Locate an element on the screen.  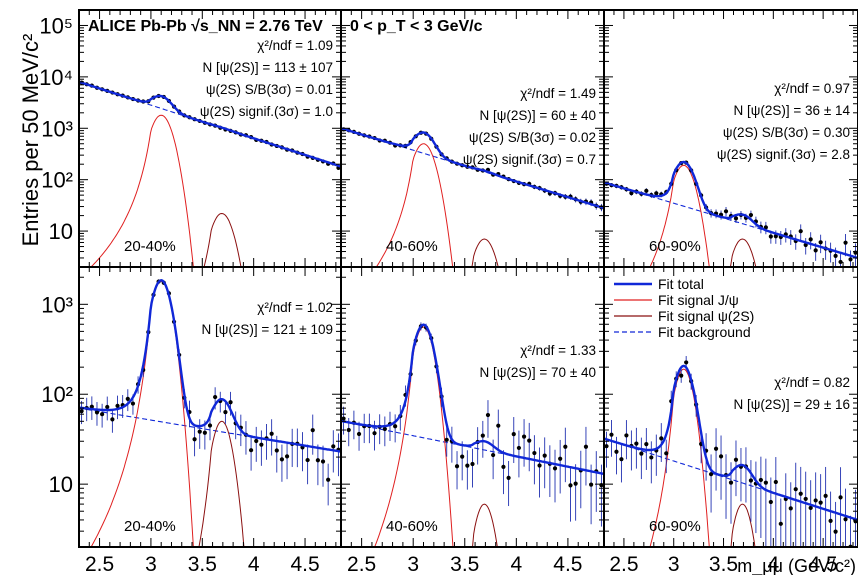
legend-label: Fit total is located at coordinates (681, 284).